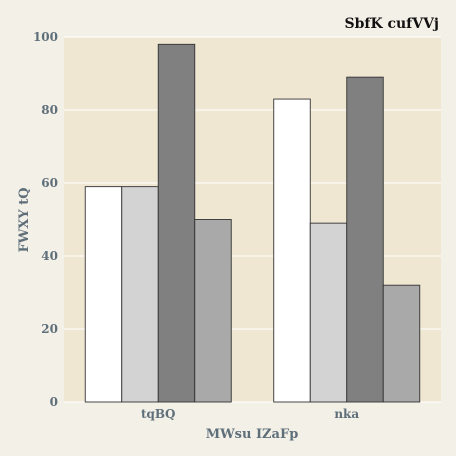  Describe the element at coordinates (49, 329) in the screenshot. I see `y-tick-label-20: 20` at that location.